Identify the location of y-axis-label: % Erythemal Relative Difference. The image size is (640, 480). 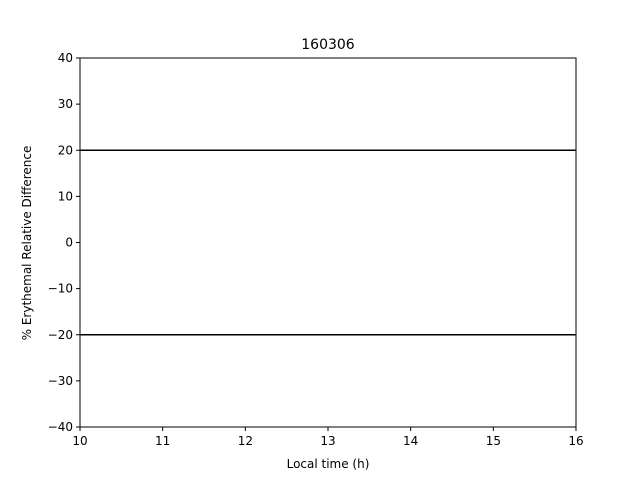
(27, 243).